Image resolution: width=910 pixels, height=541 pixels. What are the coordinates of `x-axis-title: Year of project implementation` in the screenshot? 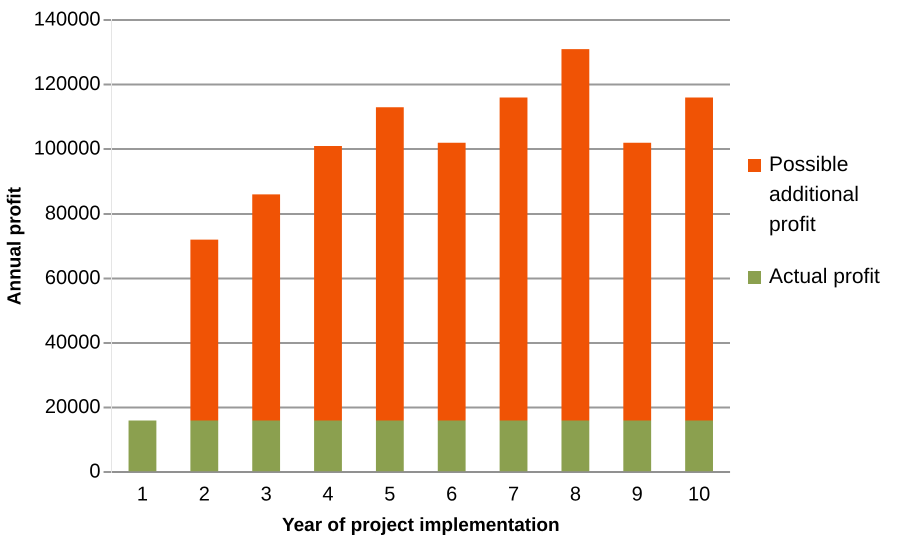 It's located at (421, 525).